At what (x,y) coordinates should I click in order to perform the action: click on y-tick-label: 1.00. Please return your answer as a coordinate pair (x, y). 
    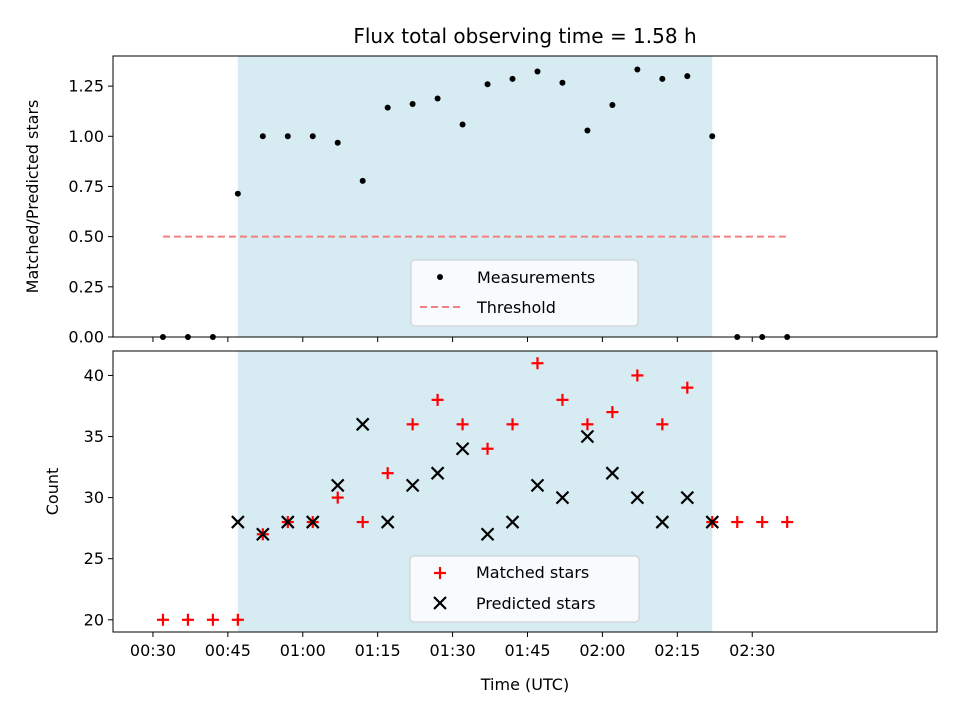
    Looking at the image, I should click on (86, 136).